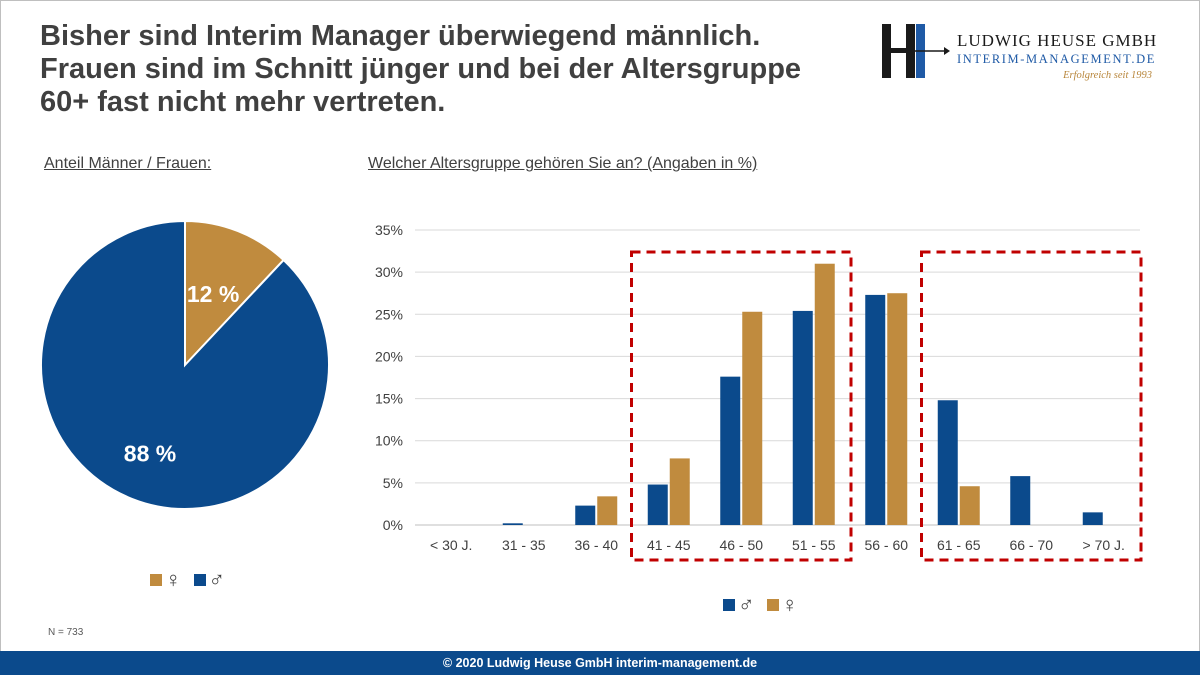  Describe the element at coordinates (393, 525) in the screenshot. I see `y-tick-label: 0%` at that location.